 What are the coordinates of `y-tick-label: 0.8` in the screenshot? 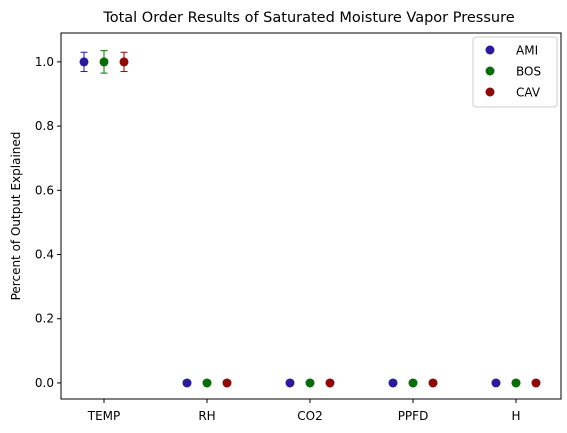 It's located at (44, 126).